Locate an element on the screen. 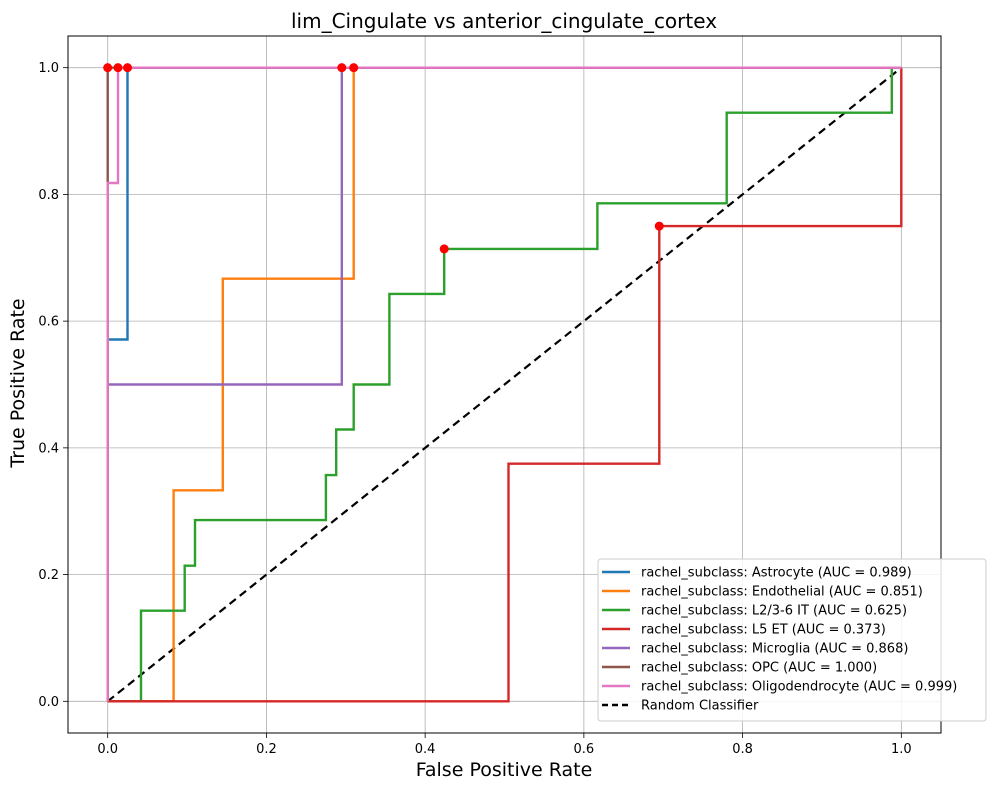 This screenshot has width=994, height=790. x-axis-ticks: 0.0 0.2 0.4 0.6 0.8 1.0 is located at coordinates (504, 745).